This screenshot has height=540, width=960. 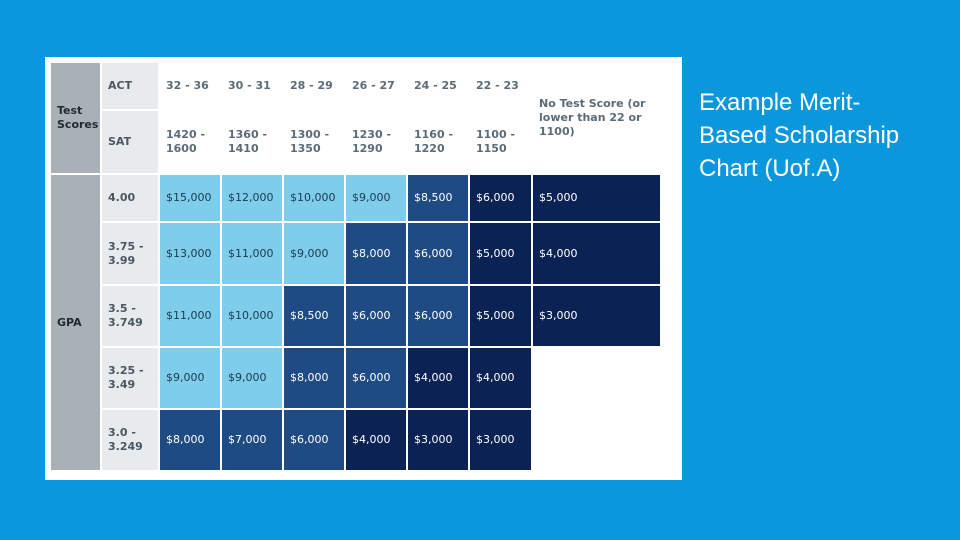 What do you see at coordinates (130, 86) in the screenshot?
I see `act-row-label: ACT` at bounding box center [130, 86].